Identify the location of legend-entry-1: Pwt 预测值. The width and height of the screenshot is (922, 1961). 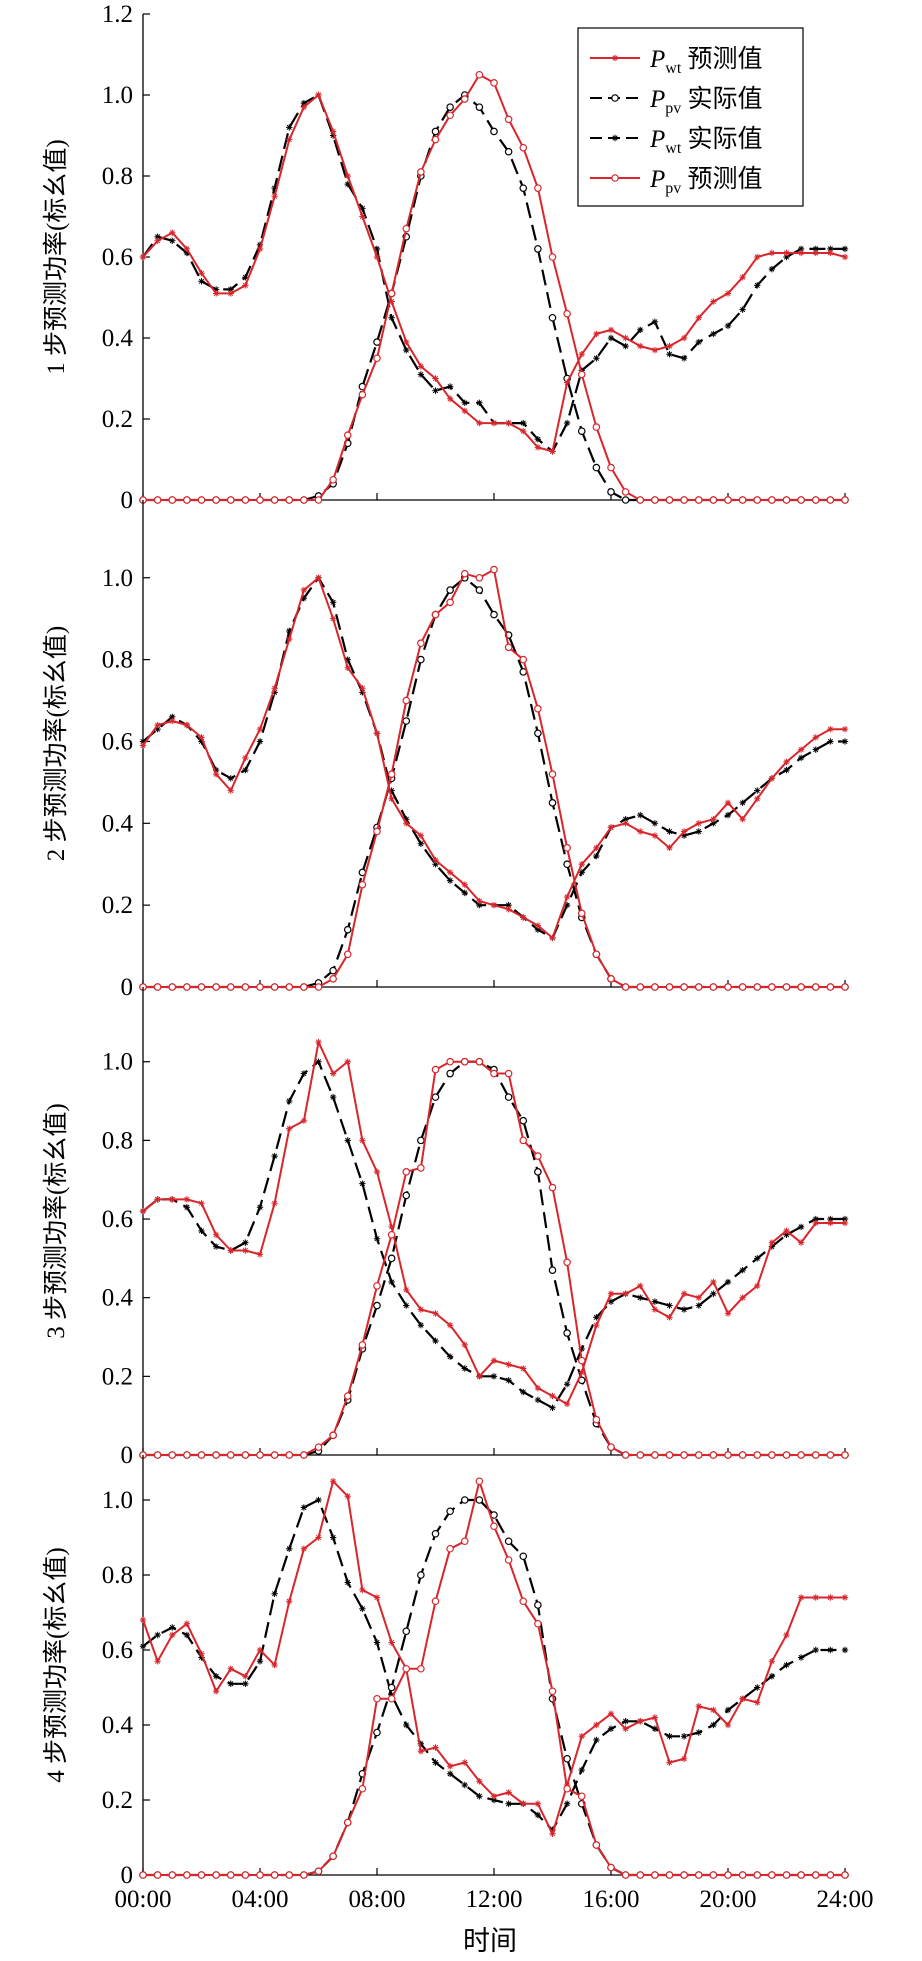
(676, 61).